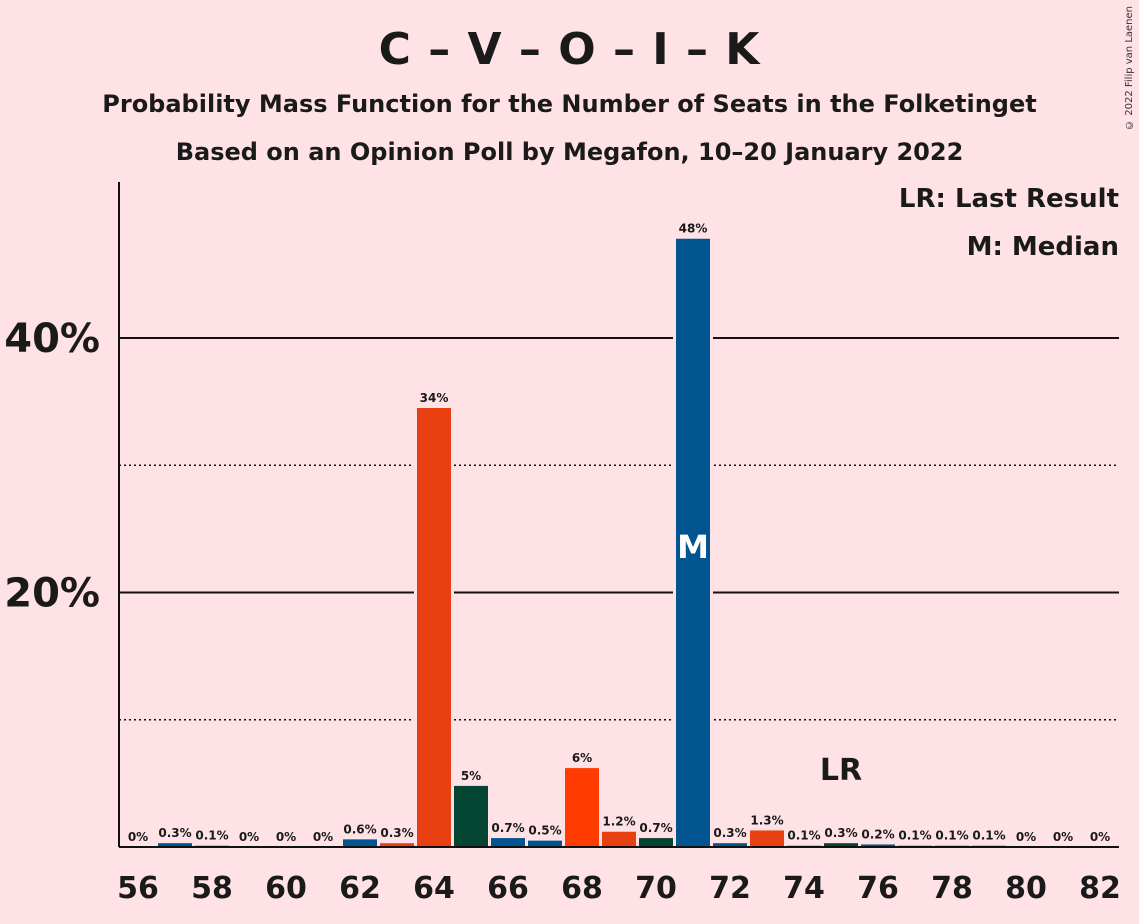 The height and width of the screenshot is (924, 1139). What do you see at coordinates (211, 836) in the screenshot?
I see `data-label-seat-58: 0.1%` at bounding box center [211, 836].